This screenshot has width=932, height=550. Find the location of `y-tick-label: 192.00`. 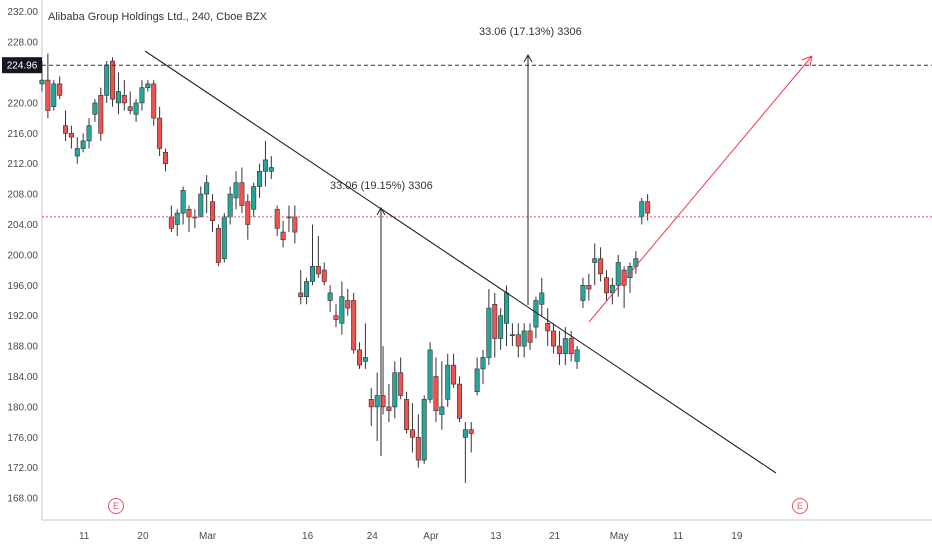

y-tick-label: 192.00 is located at coordinates (22, 316).